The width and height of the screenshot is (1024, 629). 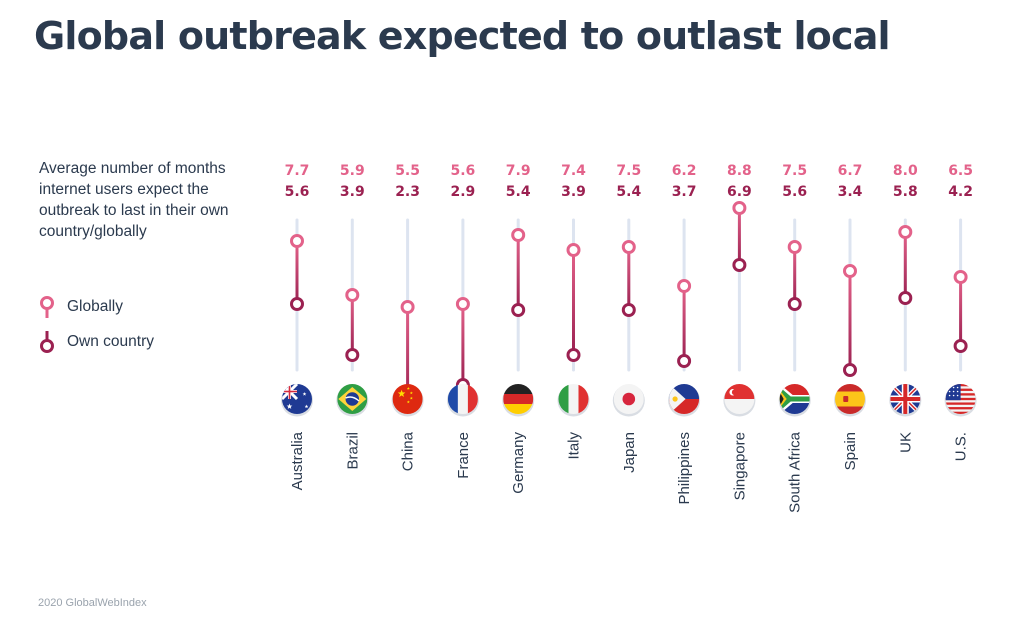 I want to click on own-country-value-label: 2.9, so click(x=462, y=192).